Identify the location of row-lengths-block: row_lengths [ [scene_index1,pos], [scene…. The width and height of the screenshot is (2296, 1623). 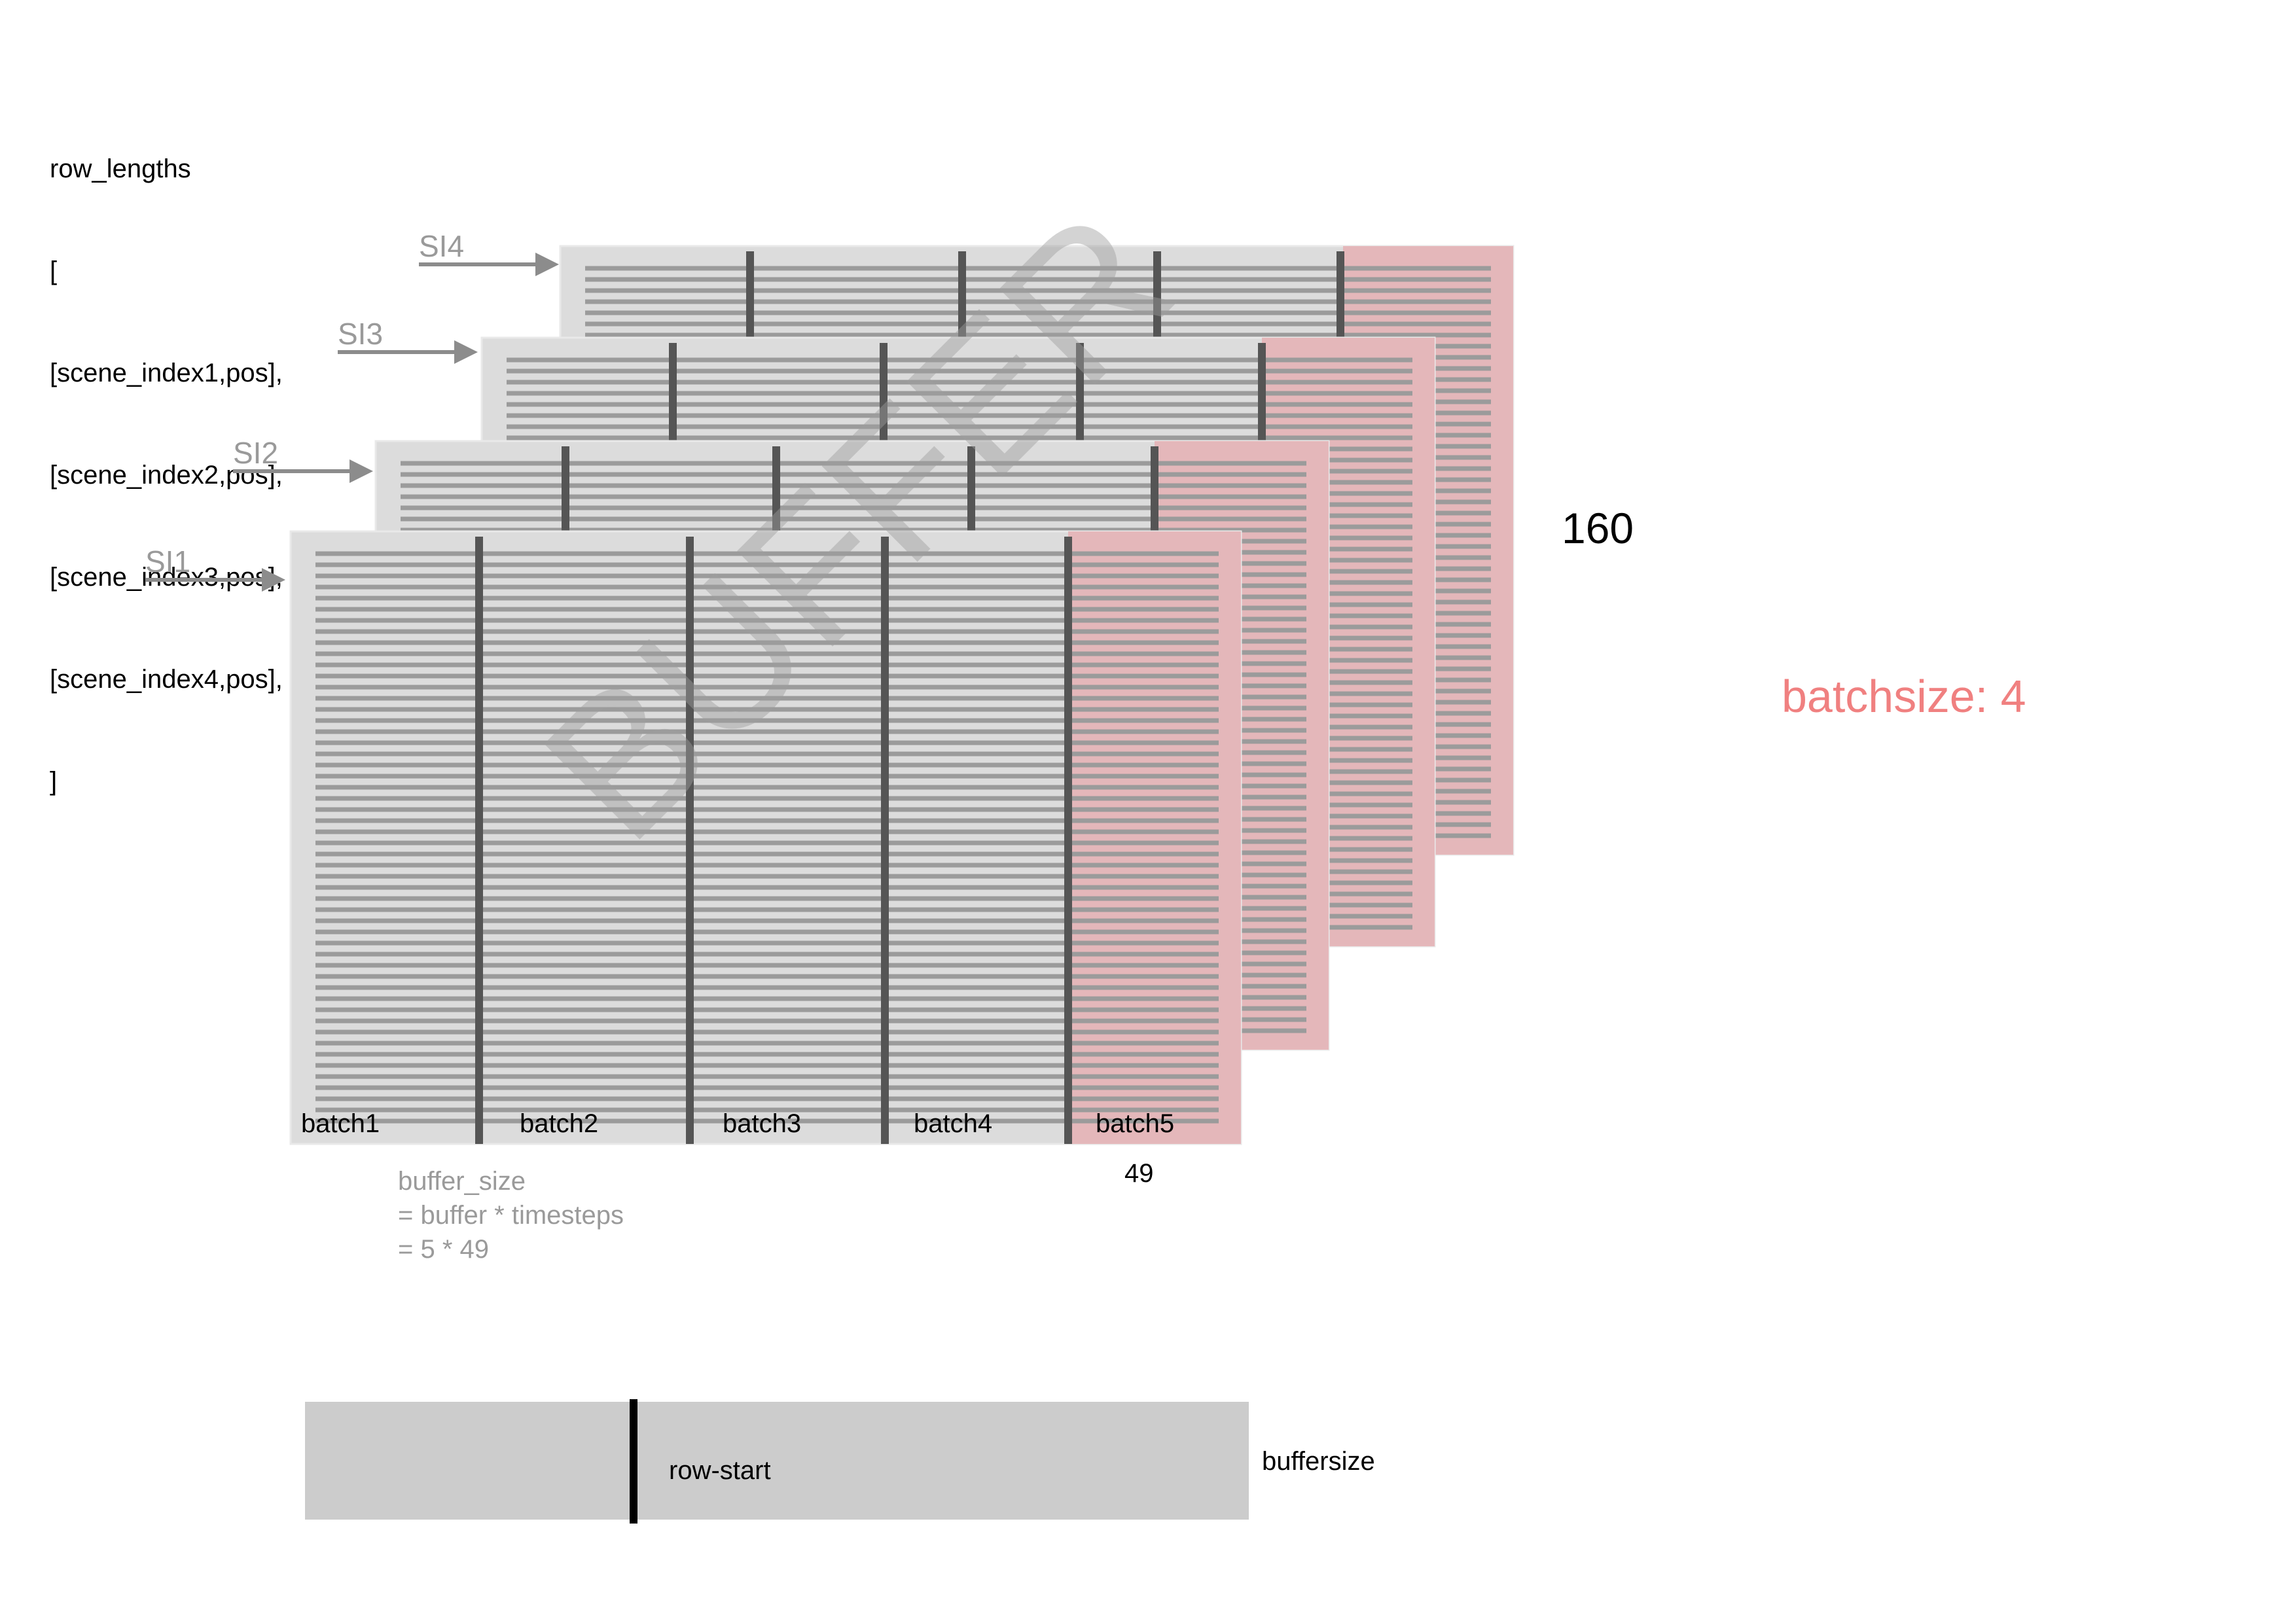
(166, 458).